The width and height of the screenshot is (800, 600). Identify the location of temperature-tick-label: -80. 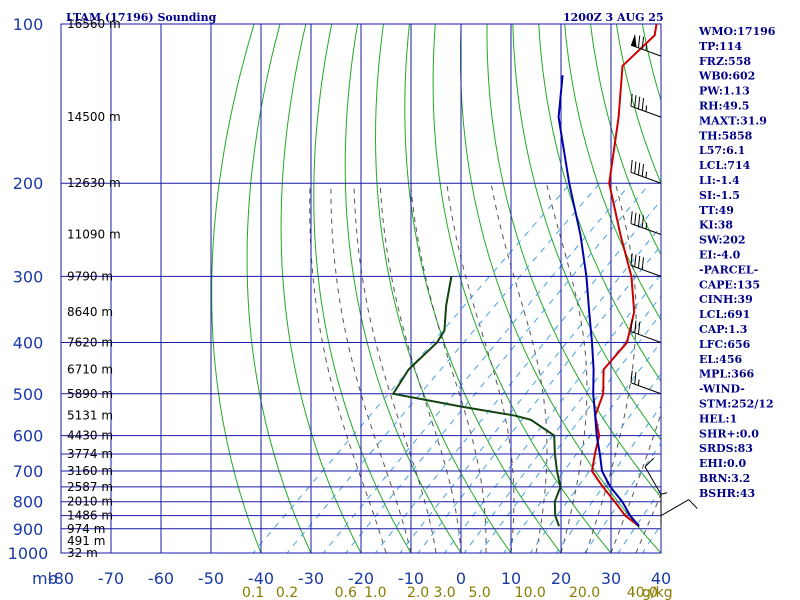
(61, 578).